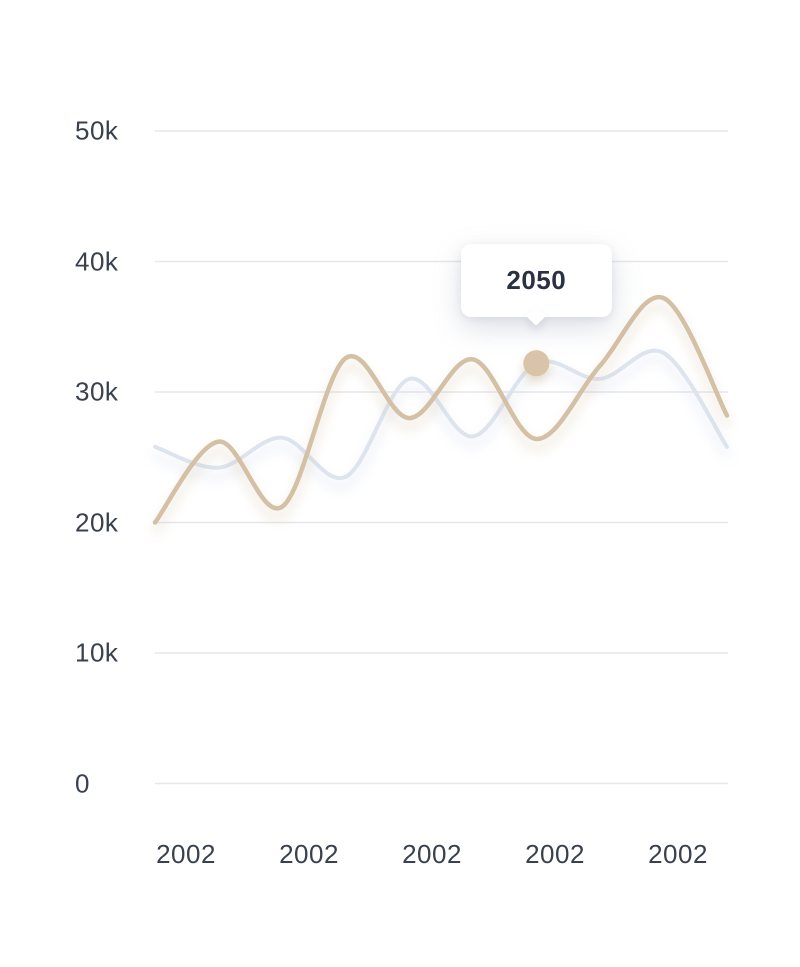  What do you see at coordinates (536, 280) in the screenshot?
I see `tooltip-value: 2050` at bounding box center [536, 280].